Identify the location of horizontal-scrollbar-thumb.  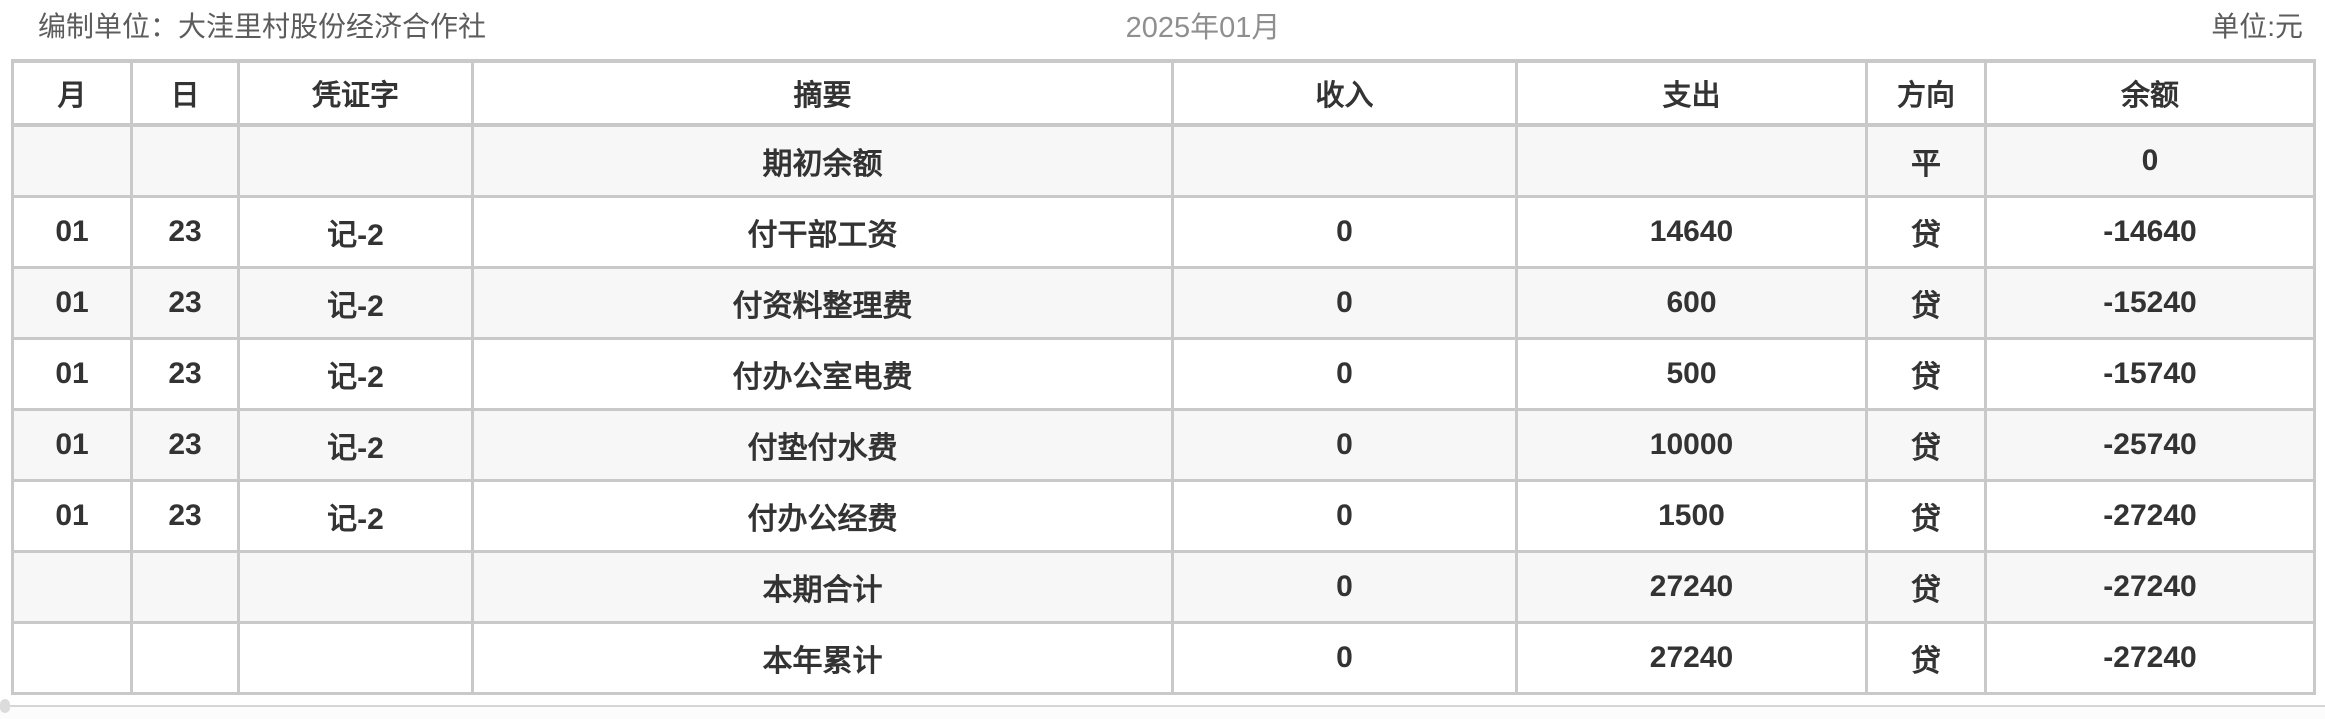
(5, 706).